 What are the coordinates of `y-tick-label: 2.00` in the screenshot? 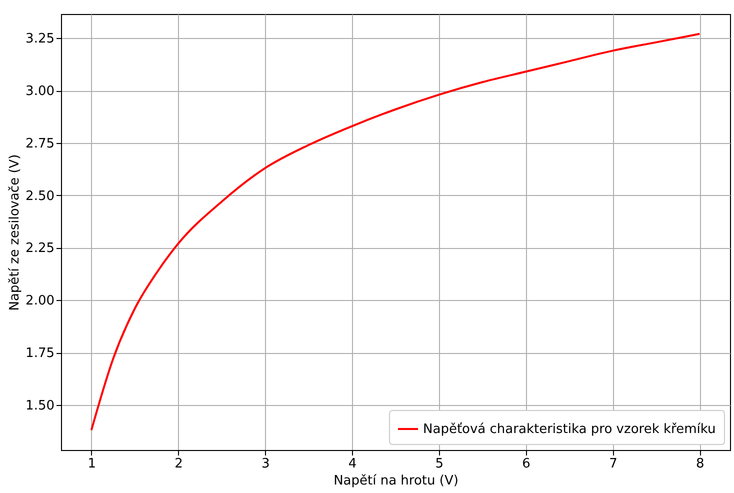 It's located at (40, 301).